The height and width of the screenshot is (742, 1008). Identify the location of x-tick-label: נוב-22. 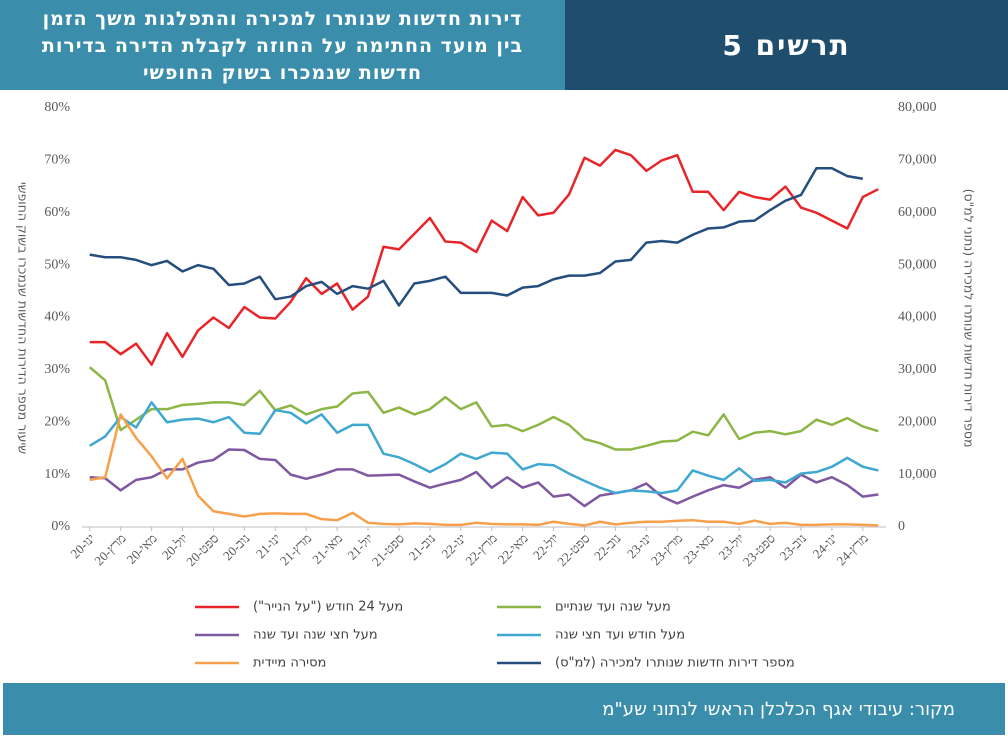
(607, 547).